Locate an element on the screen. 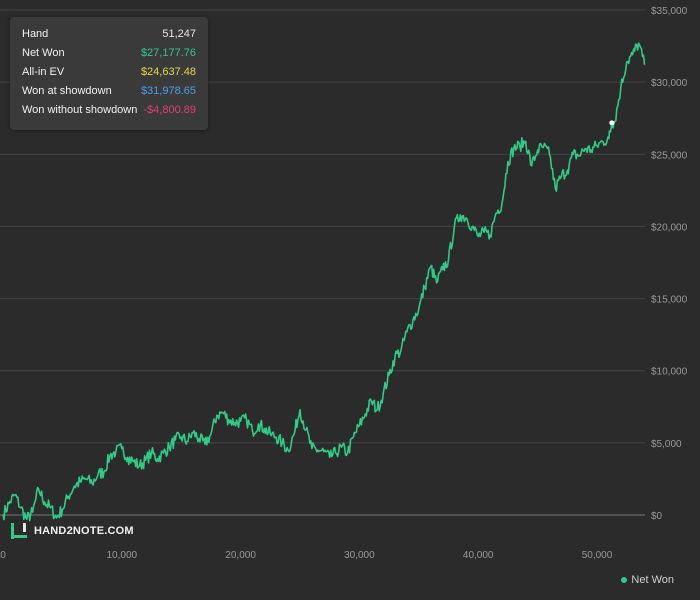  y-tick-label: $5,000 is located at coordinates (666, 444).